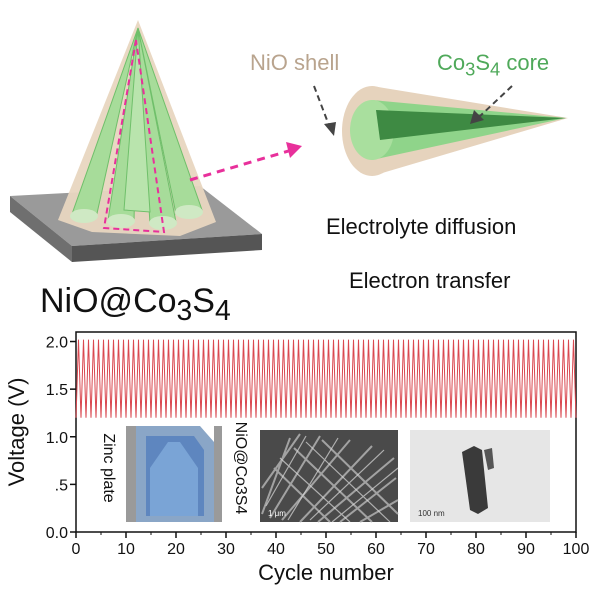 The height and width of the screenshot is (595, 600). I want to click on y-tick-label: .5, so click(61, 485).